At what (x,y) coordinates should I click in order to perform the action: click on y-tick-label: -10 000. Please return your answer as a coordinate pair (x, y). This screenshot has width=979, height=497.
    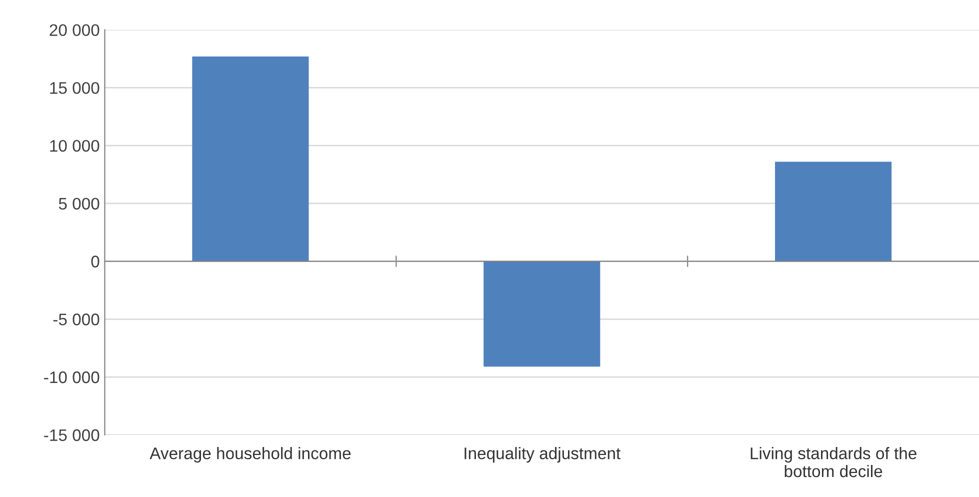
    Looking at the image, I should click on (72, 377).